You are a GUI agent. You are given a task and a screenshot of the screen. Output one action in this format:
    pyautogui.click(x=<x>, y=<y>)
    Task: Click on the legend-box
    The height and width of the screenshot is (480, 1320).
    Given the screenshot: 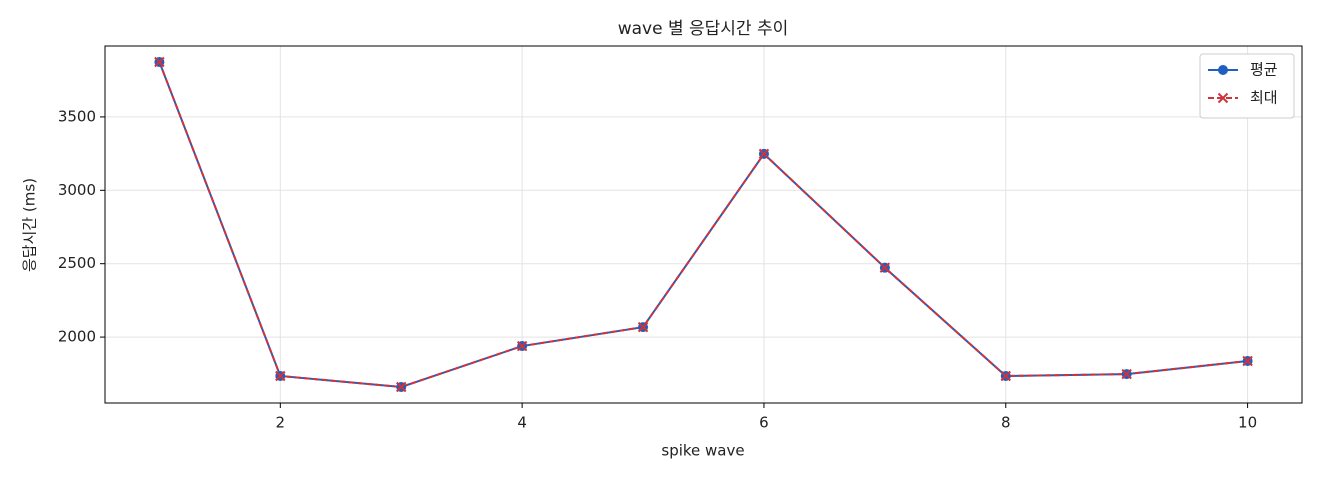 What is the action you would take?
    pyautogui.click(x=1247, y=86)
    